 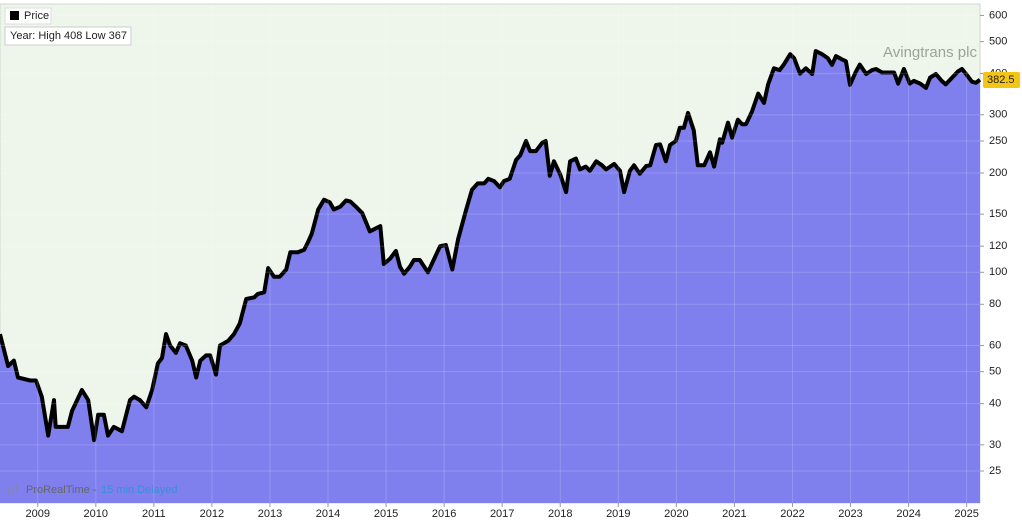 I want to click on footer-delay: 15 min Delayed, so click(x=139, y=490).